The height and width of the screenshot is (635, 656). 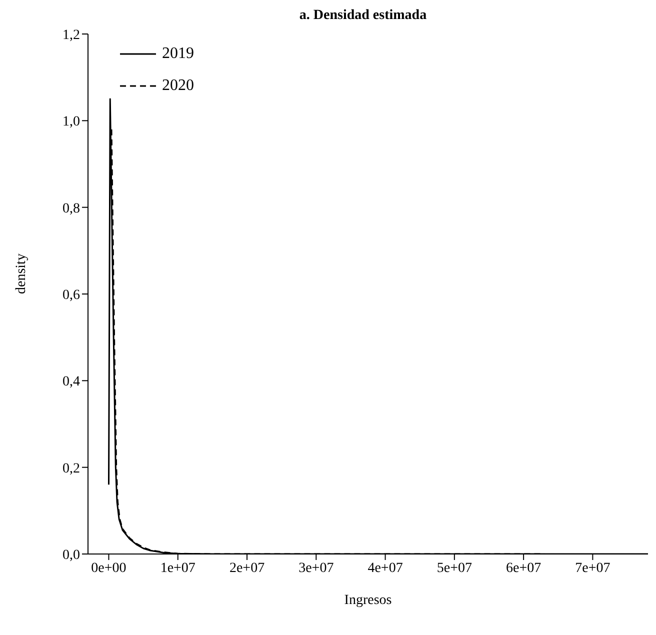 What do you see at coordinates (71, 122) in the screenshot?
I see `y-tick-label: 1,0` at bounding box center [71, 122].